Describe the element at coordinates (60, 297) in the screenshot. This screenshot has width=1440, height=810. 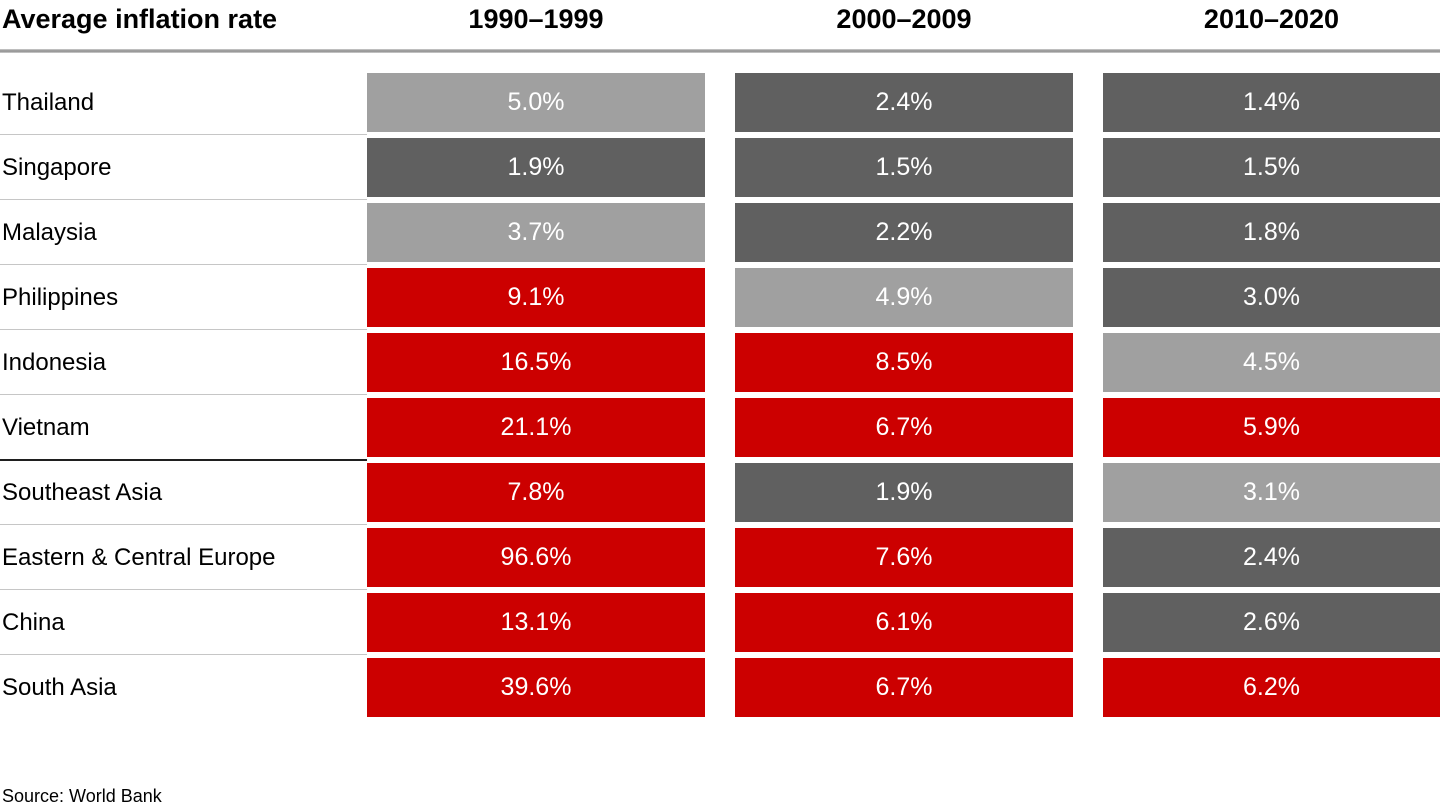
I see `row-label: Philippines` at that location.